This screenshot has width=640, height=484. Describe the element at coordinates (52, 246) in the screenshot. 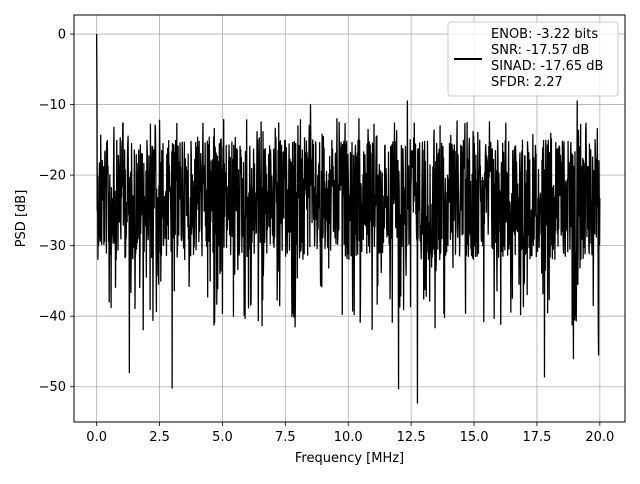

I see `y-tick-label: −30` at that location.